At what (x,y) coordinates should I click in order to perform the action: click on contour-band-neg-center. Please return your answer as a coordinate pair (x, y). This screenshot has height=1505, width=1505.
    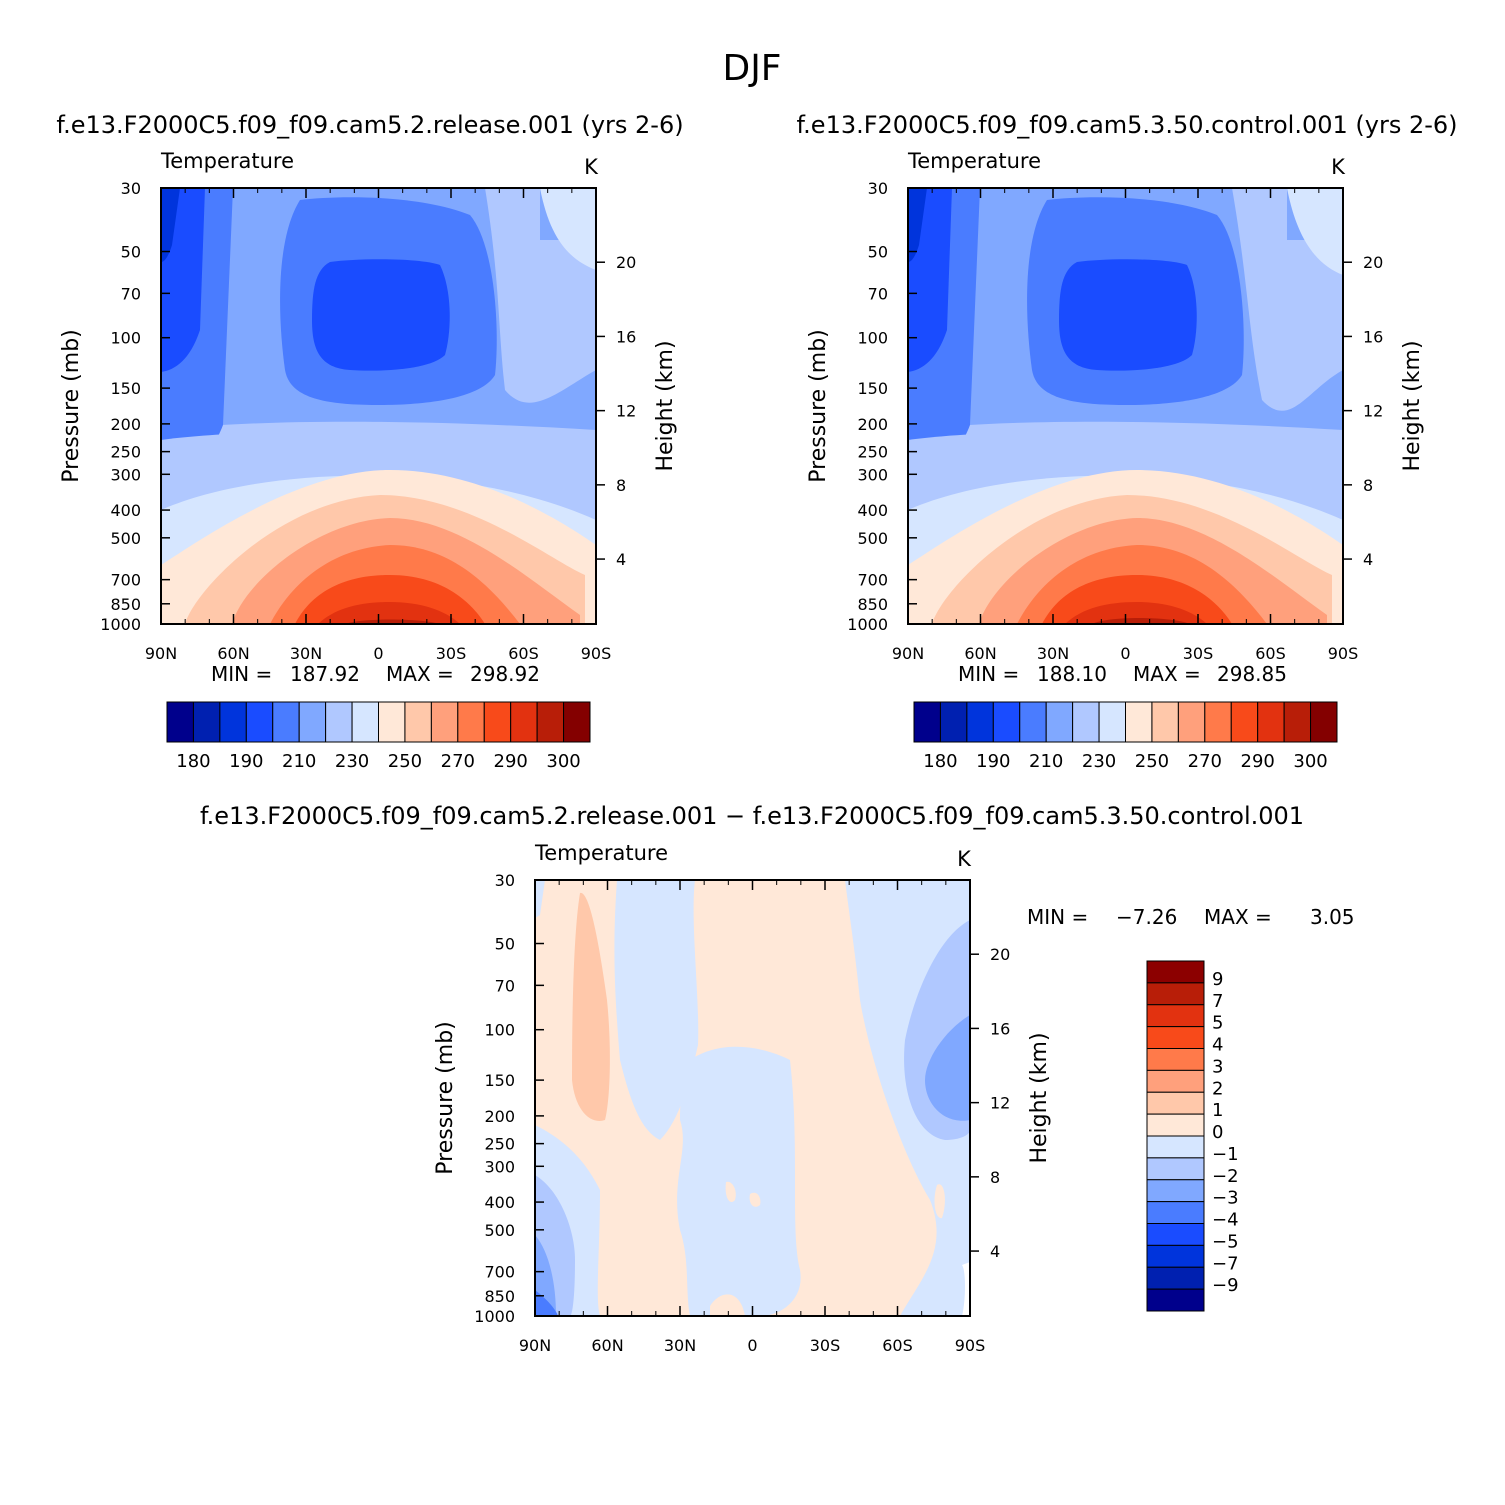
    Looking at the image, I should click on (739, 1181).